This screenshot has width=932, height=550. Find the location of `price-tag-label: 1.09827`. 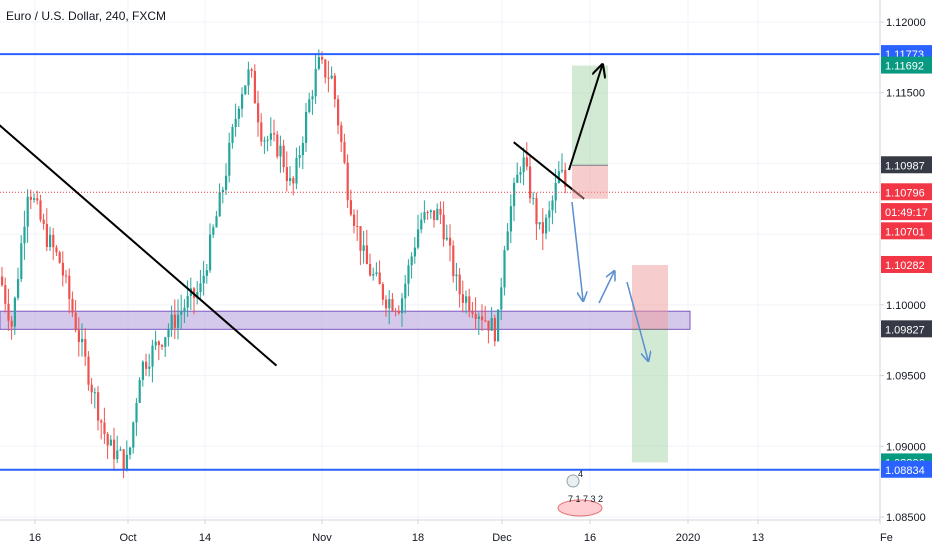

price-tag-label: 1.09827 is located at coordinates (905, 330).